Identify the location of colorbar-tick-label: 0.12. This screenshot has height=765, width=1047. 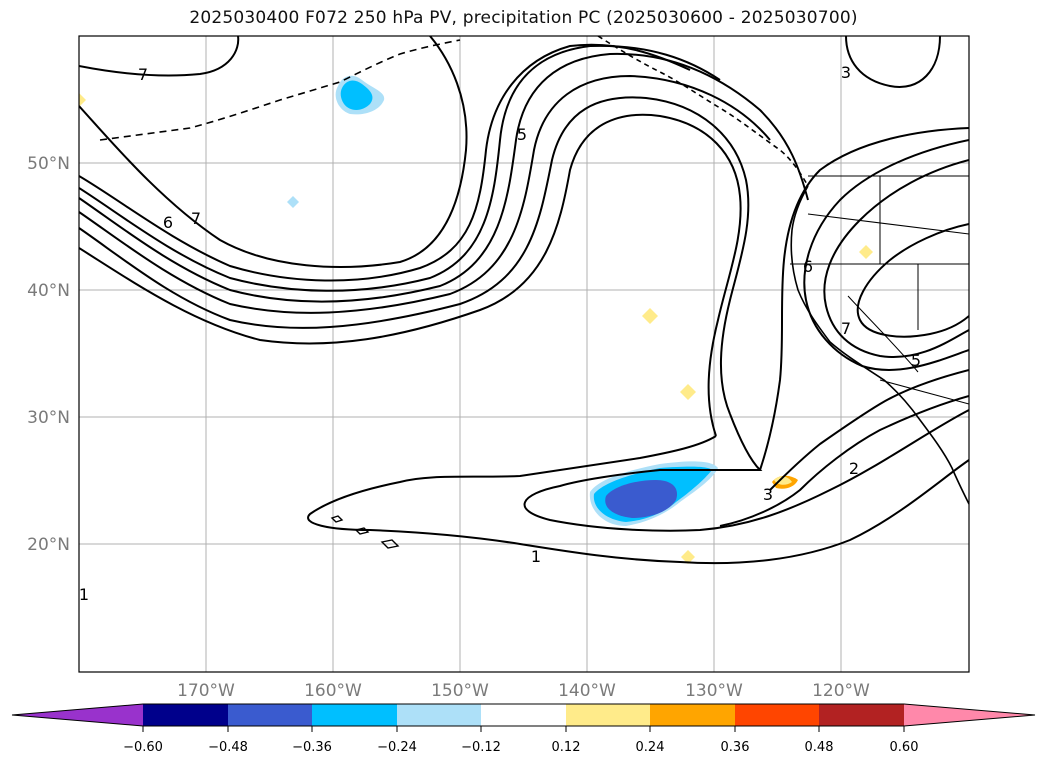
(566, 747).